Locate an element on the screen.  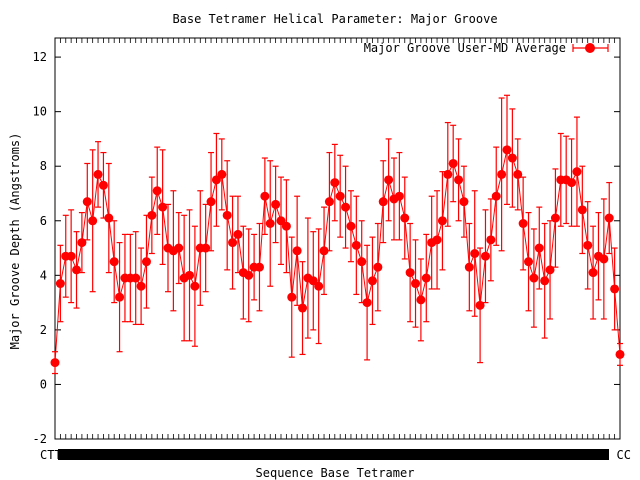
y-tick-label: 8 is located at coordinates (43, 166).